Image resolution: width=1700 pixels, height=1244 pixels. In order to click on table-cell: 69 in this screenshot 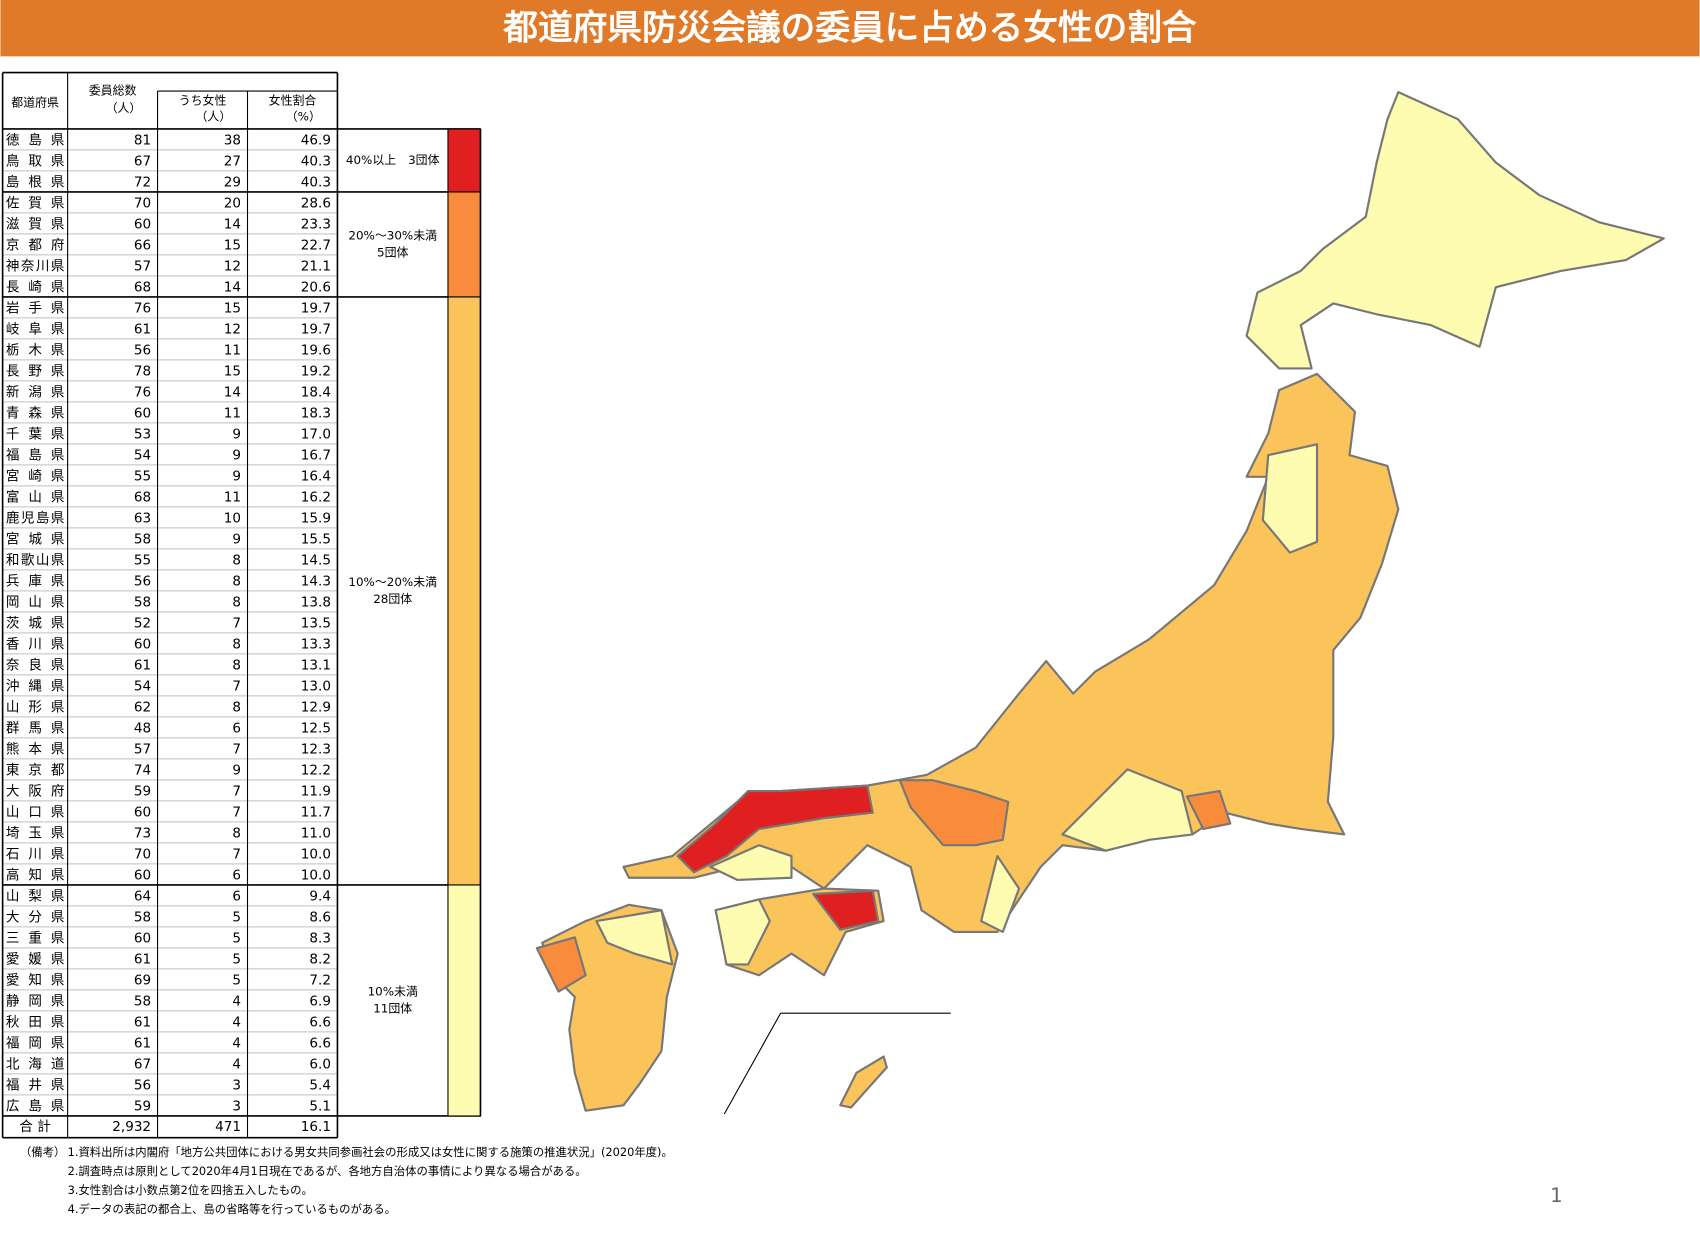, I will do `click(142, 981)`.